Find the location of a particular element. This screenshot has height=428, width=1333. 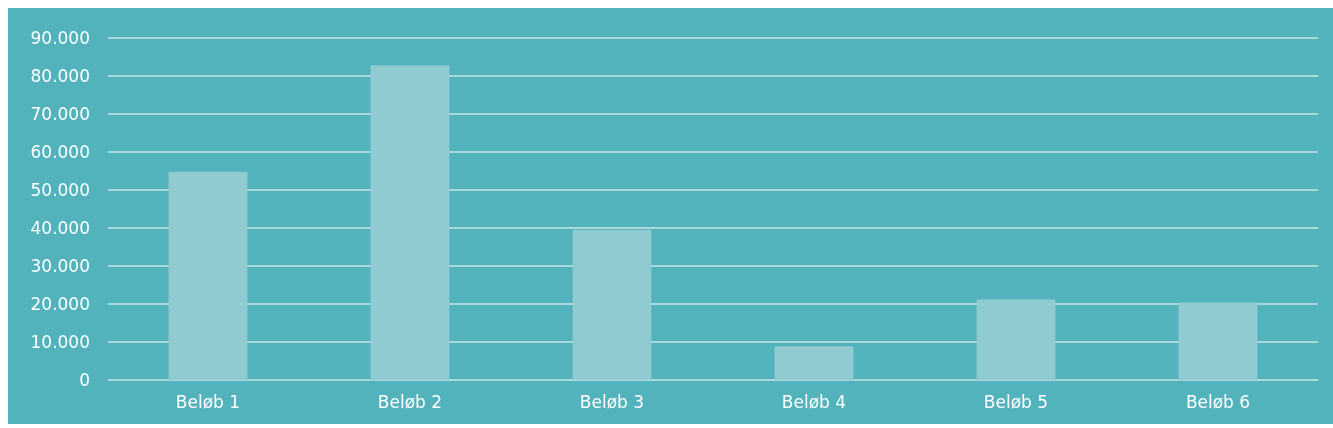

x-tick-label: Beløb 3 is located at coordinates (612, 402).